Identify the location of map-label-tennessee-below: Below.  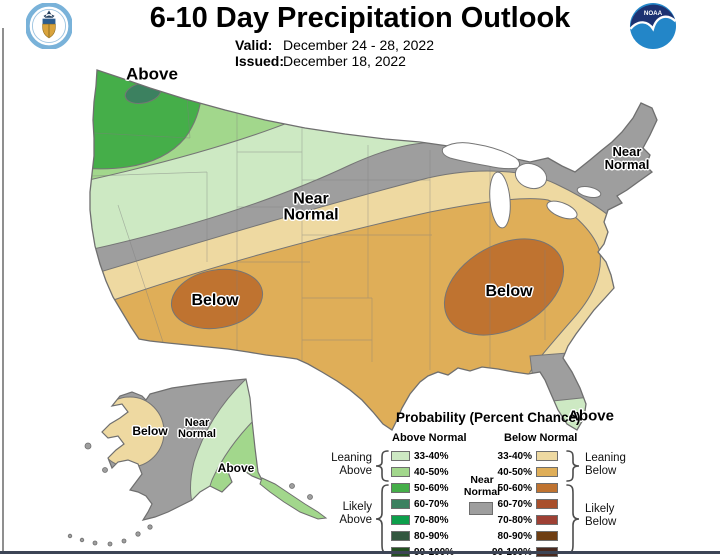
(509, 291).